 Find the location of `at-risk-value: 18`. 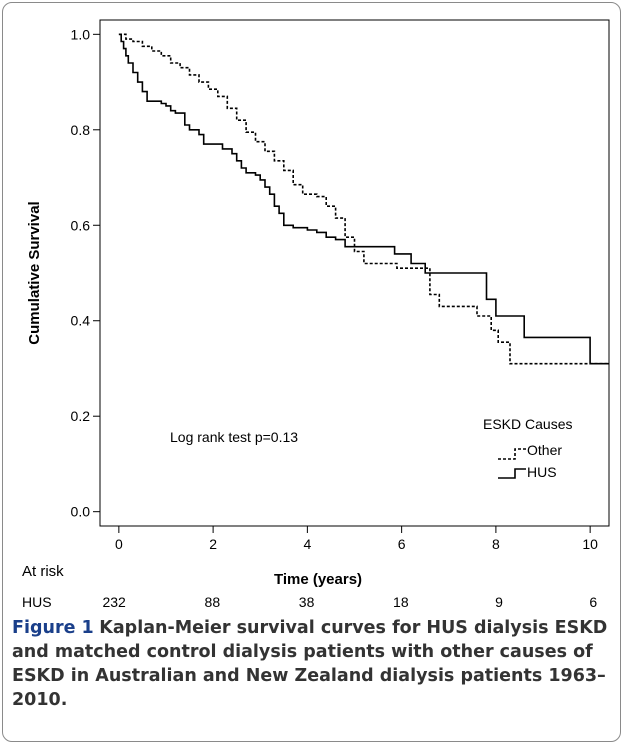

at-risk-value: 18 is located at coordinates (401, 602).